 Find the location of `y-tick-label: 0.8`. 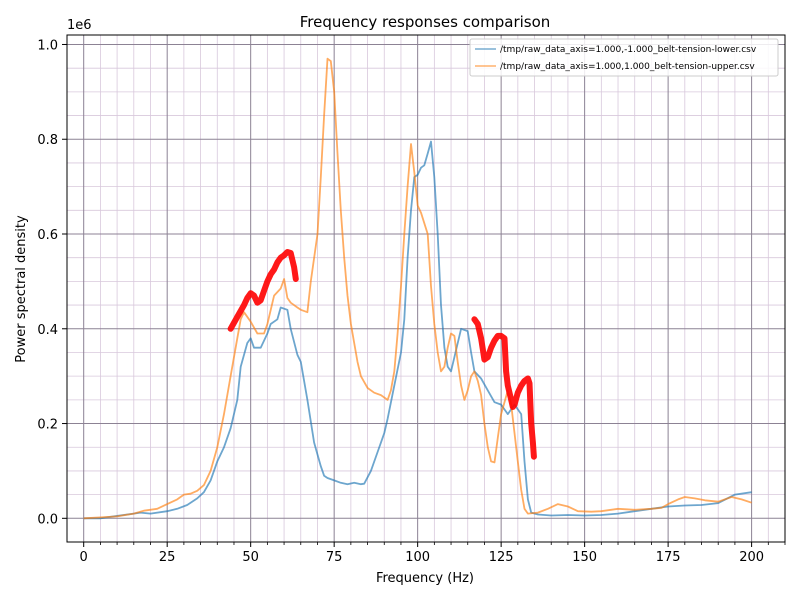

y-tick-label: 0.8 is located at coordinates (47, 140).